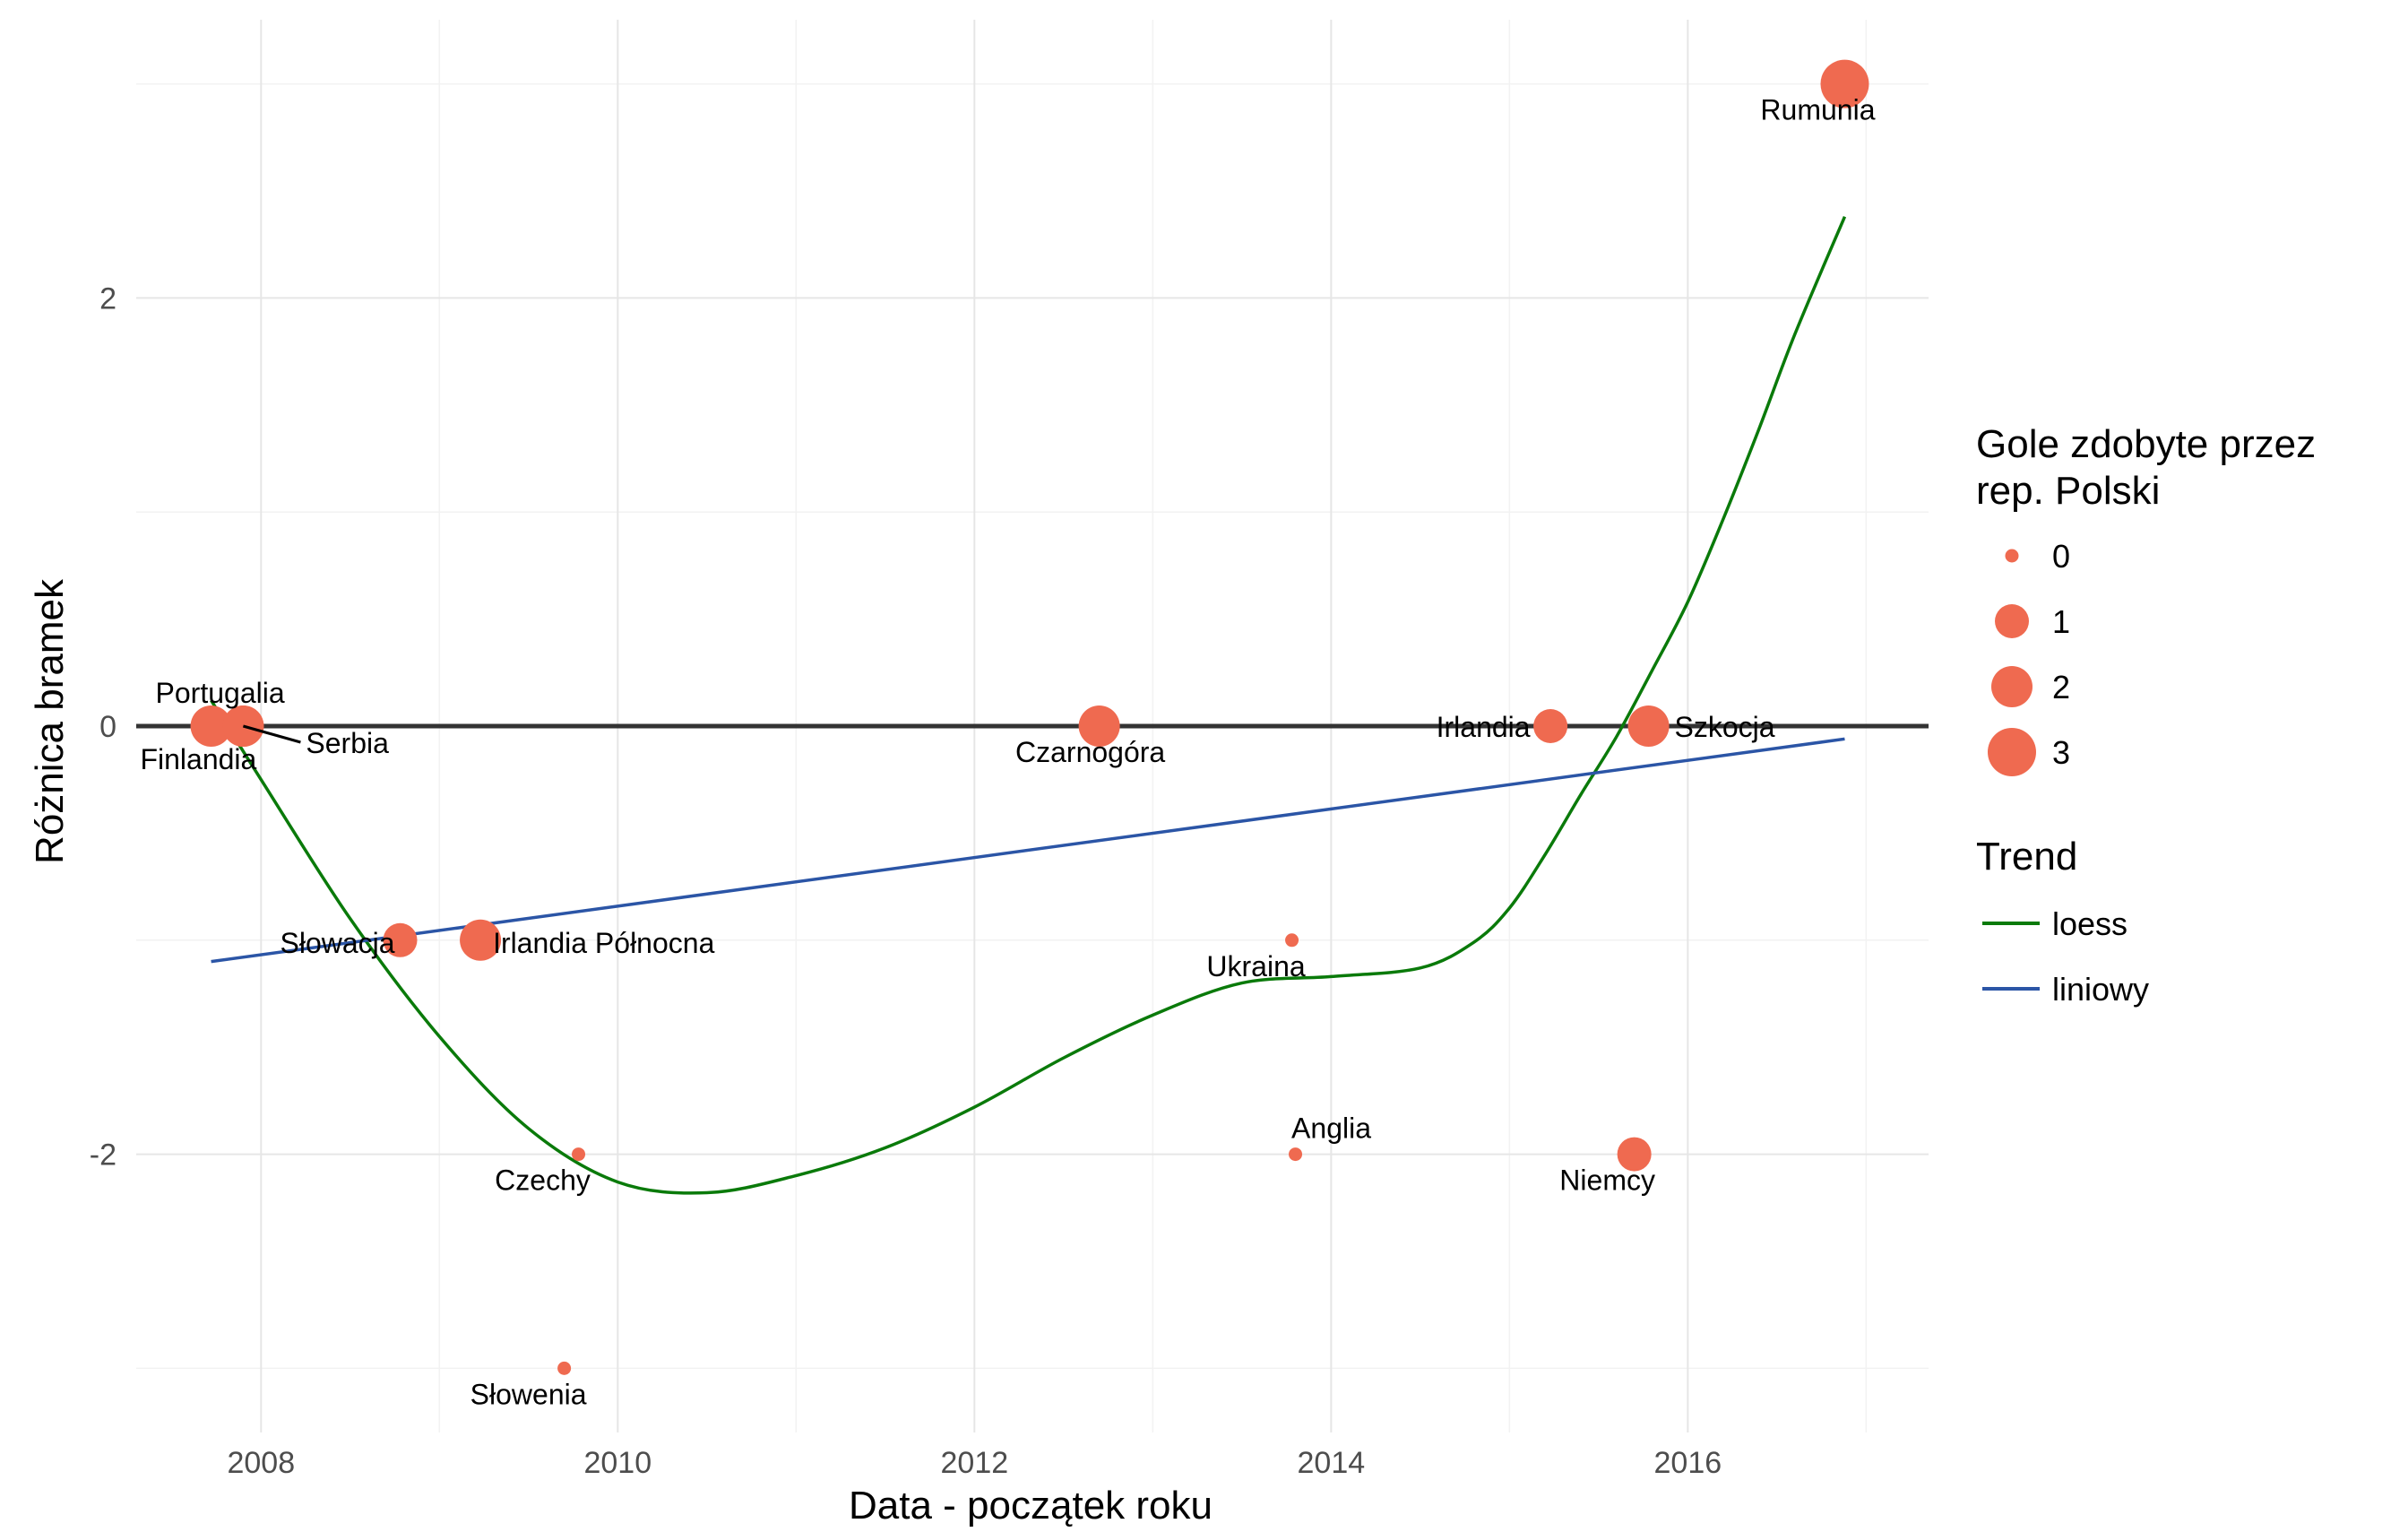  Describe the element at coordinates (2101, 990) in the screenshot. I see `legend-trend-label: liniowy` at that location.